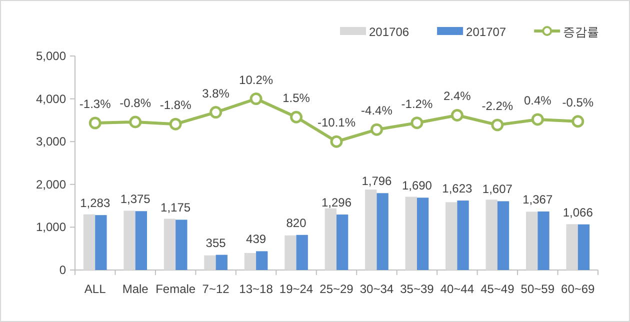 The image size is (630, 322). Describe the element at coordinates (176, 105) in the screenshot. I see `data-label: -1.8%` at that location.